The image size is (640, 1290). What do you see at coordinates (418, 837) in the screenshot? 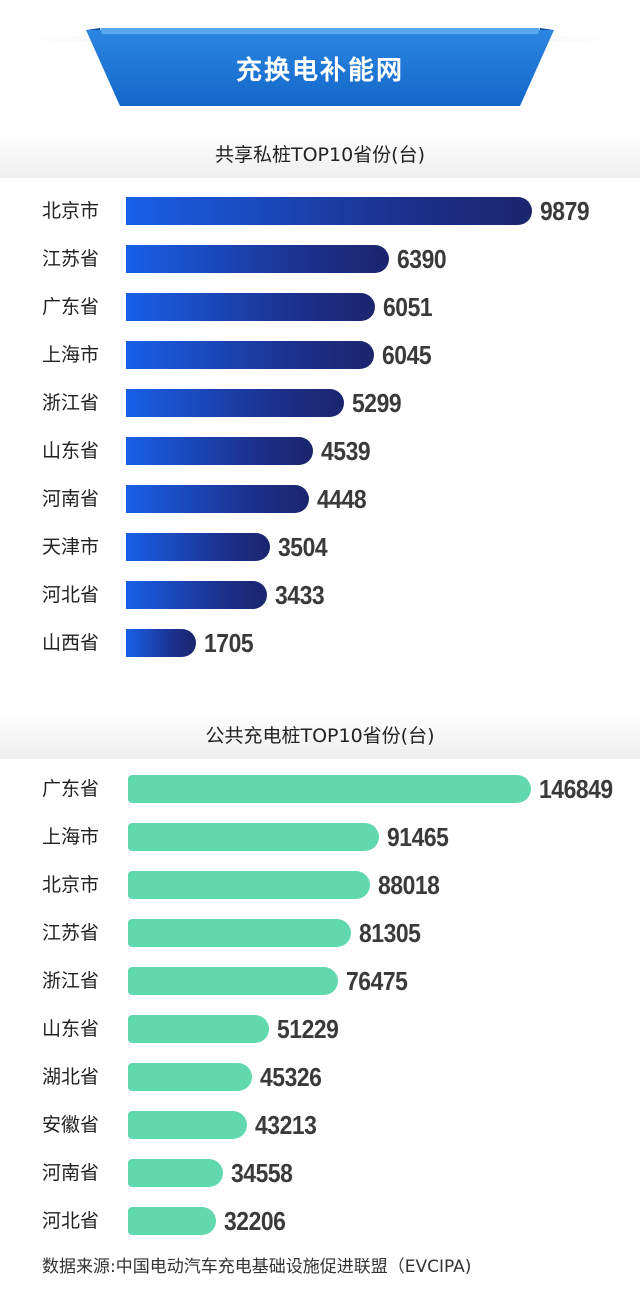
I see `bar-value-label: 91465` at bounding box center [418, 837].